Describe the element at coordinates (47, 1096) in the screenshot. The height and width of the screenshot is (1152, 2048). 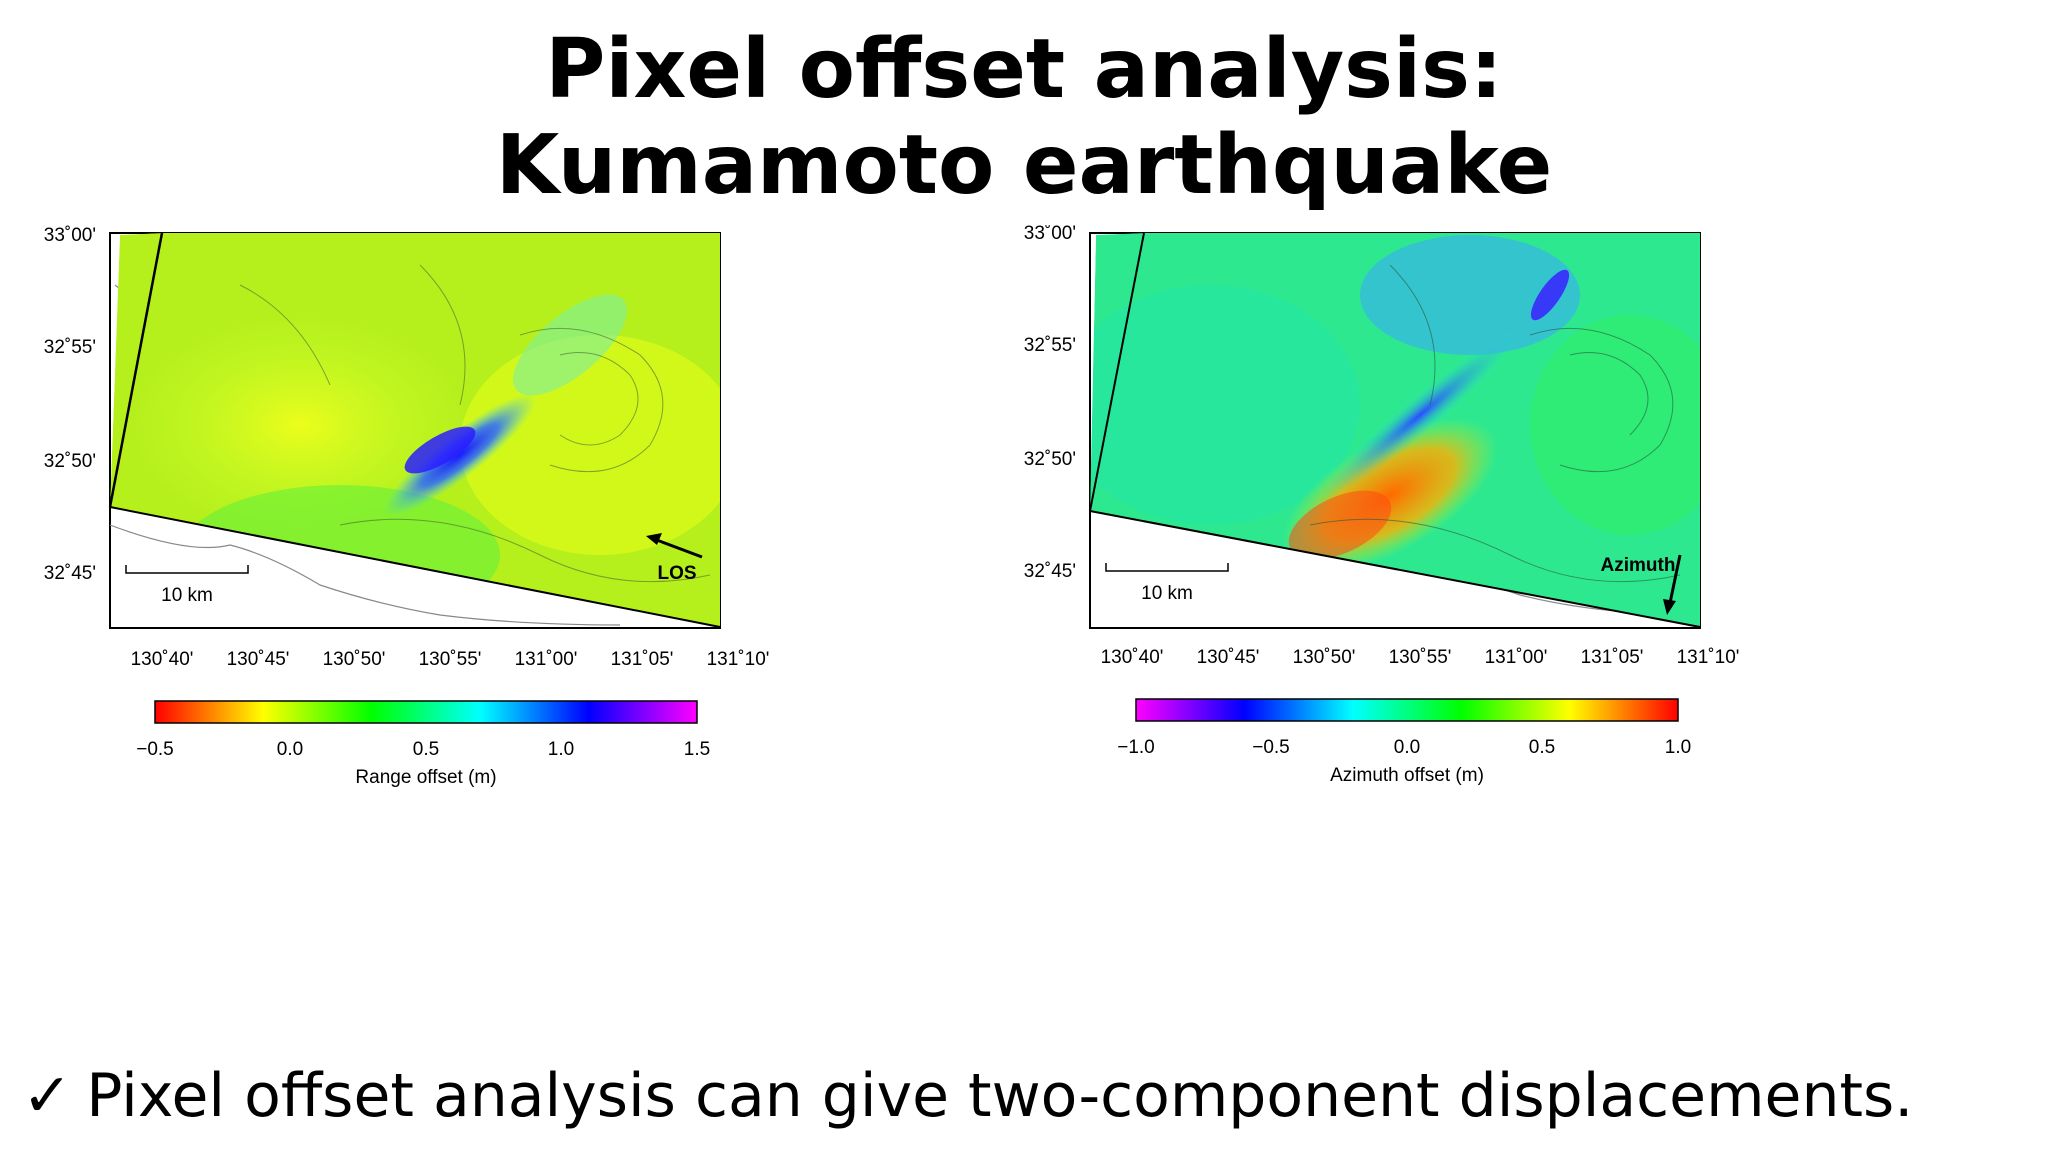
I see `check-icon: ✓` at that location.